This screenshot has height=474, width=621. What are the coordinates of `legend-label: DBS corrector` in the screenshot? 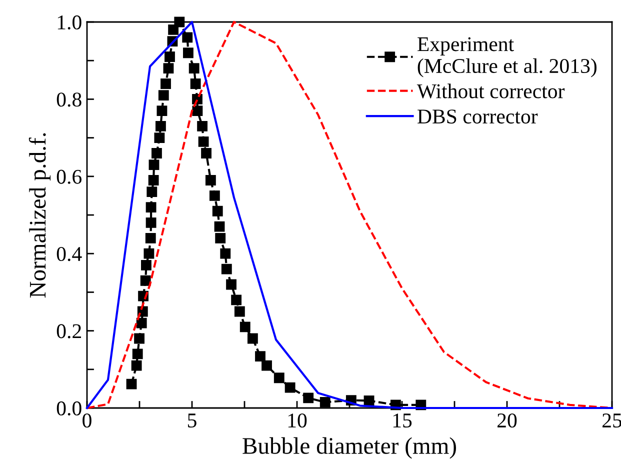 It's located at (478, 117).